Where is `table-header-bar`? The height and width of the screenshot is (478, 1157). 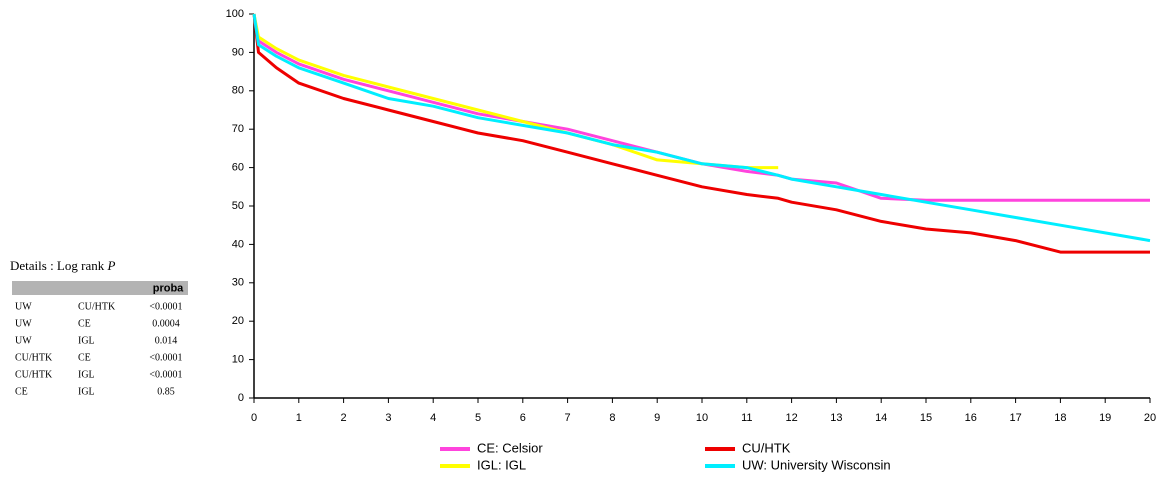
table-header-bar is located at coordinates (100, 288).